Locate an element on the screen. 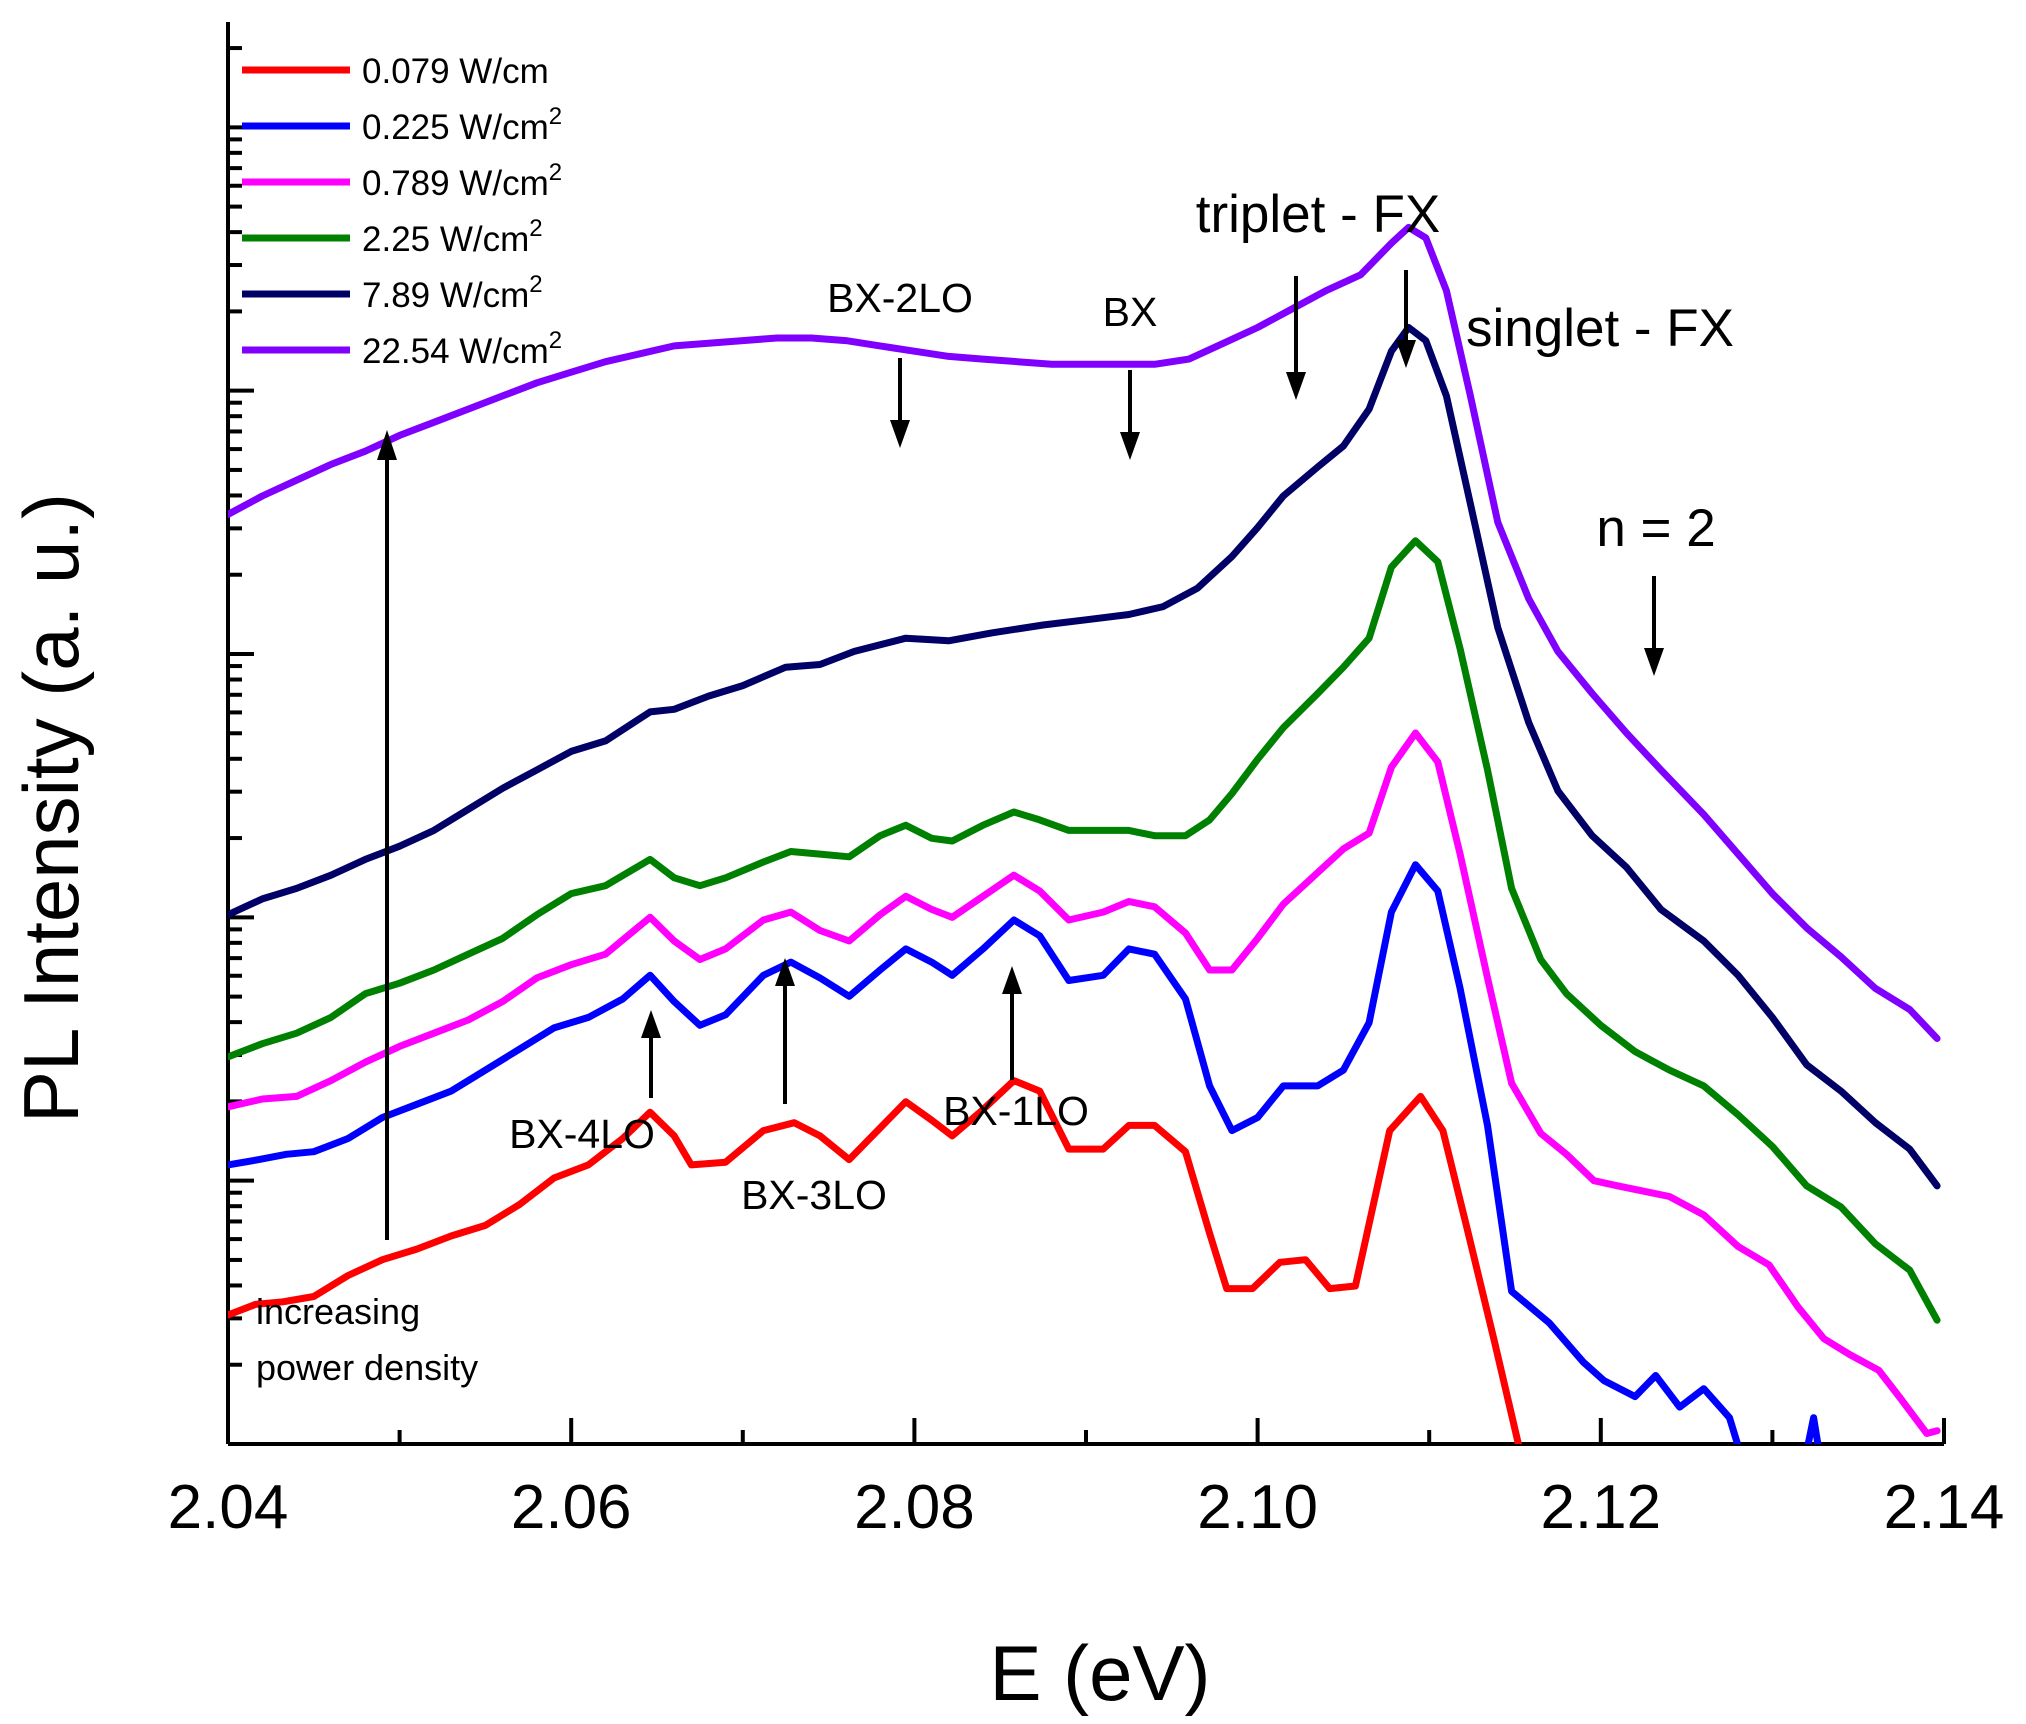 This screenshot has width=2026, height=1724. legend-label: 7.89 W/cm2 is located at coordinates (452, 293).